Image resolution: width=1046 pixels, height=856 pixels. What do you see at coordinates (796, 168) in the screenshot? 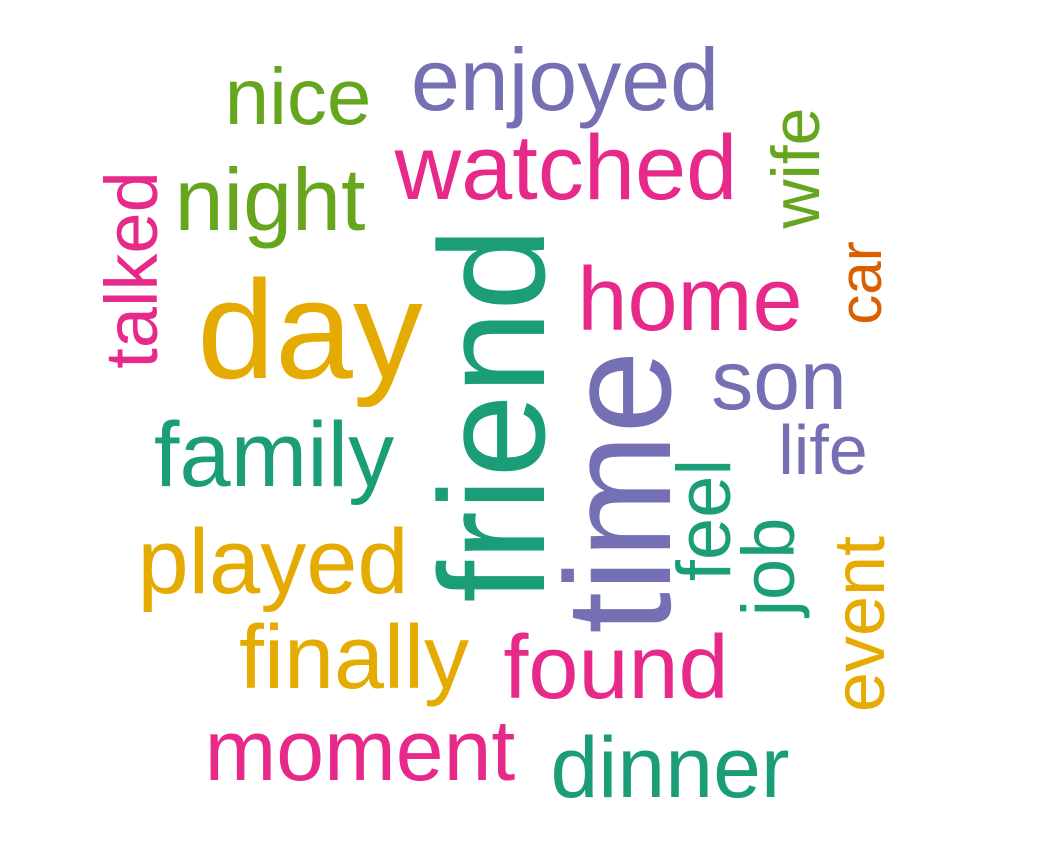
I see `word-wife: wife` at bounding box center [796, 168].